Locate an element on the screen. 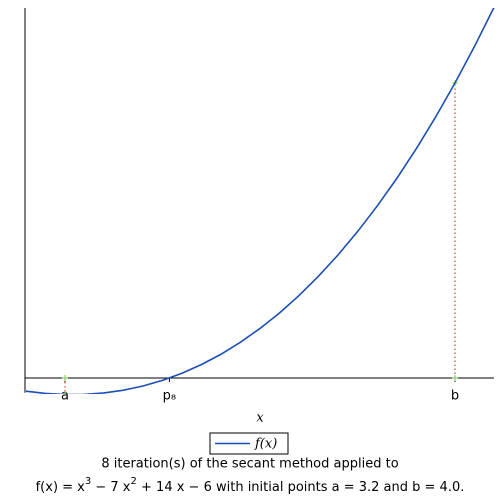  x-tick-label: p₈ is located at coordinates (169, 396).